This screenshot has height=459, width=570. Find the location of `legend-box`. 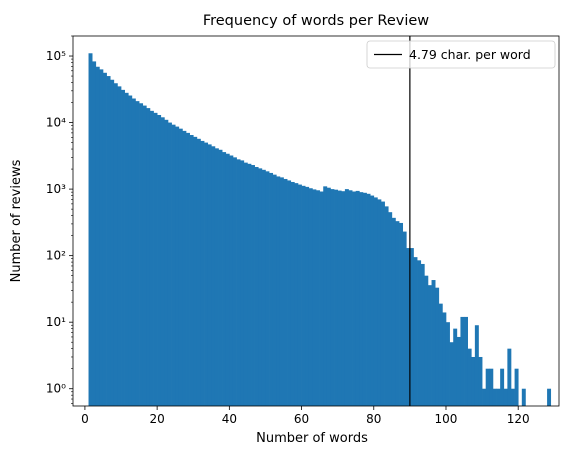

legend-box is located at coordinates (461, 54).